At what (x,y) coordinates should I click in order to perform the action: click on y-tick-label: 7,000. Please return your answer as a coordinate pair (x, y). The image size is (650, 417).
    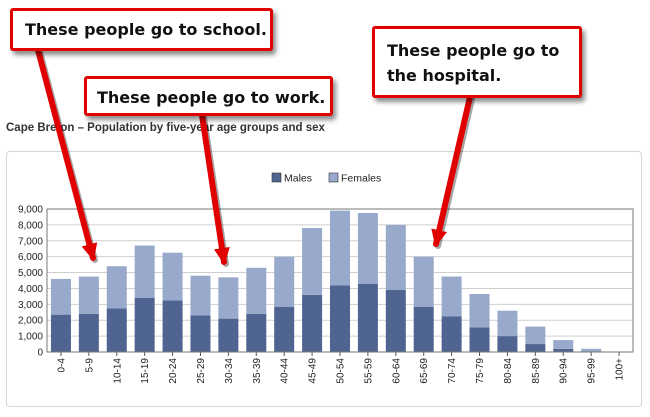
    Looking at the image, I should click on (30, 241).